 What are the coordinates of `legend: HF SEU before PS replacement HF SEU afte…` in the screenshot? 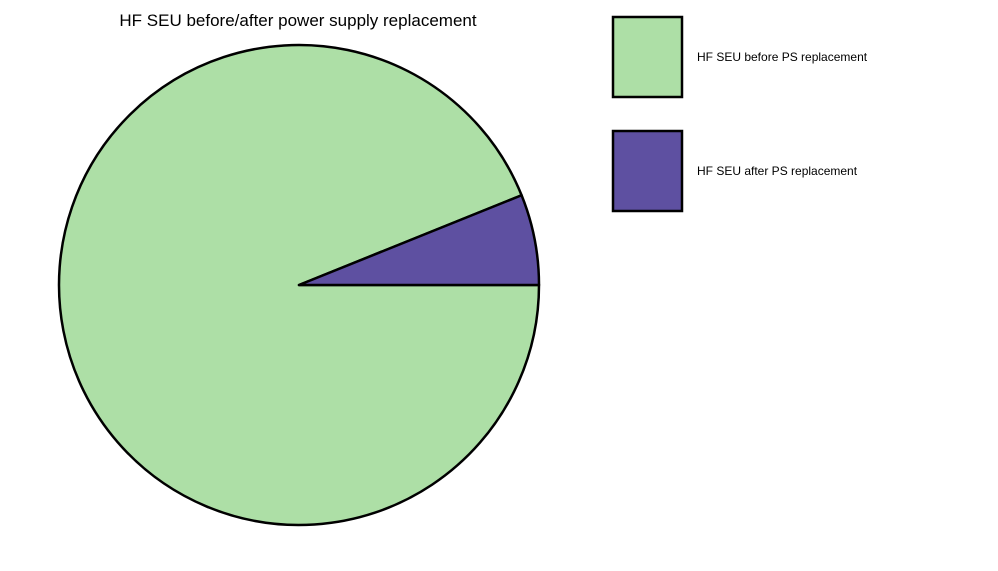 It's located at (739, 114).